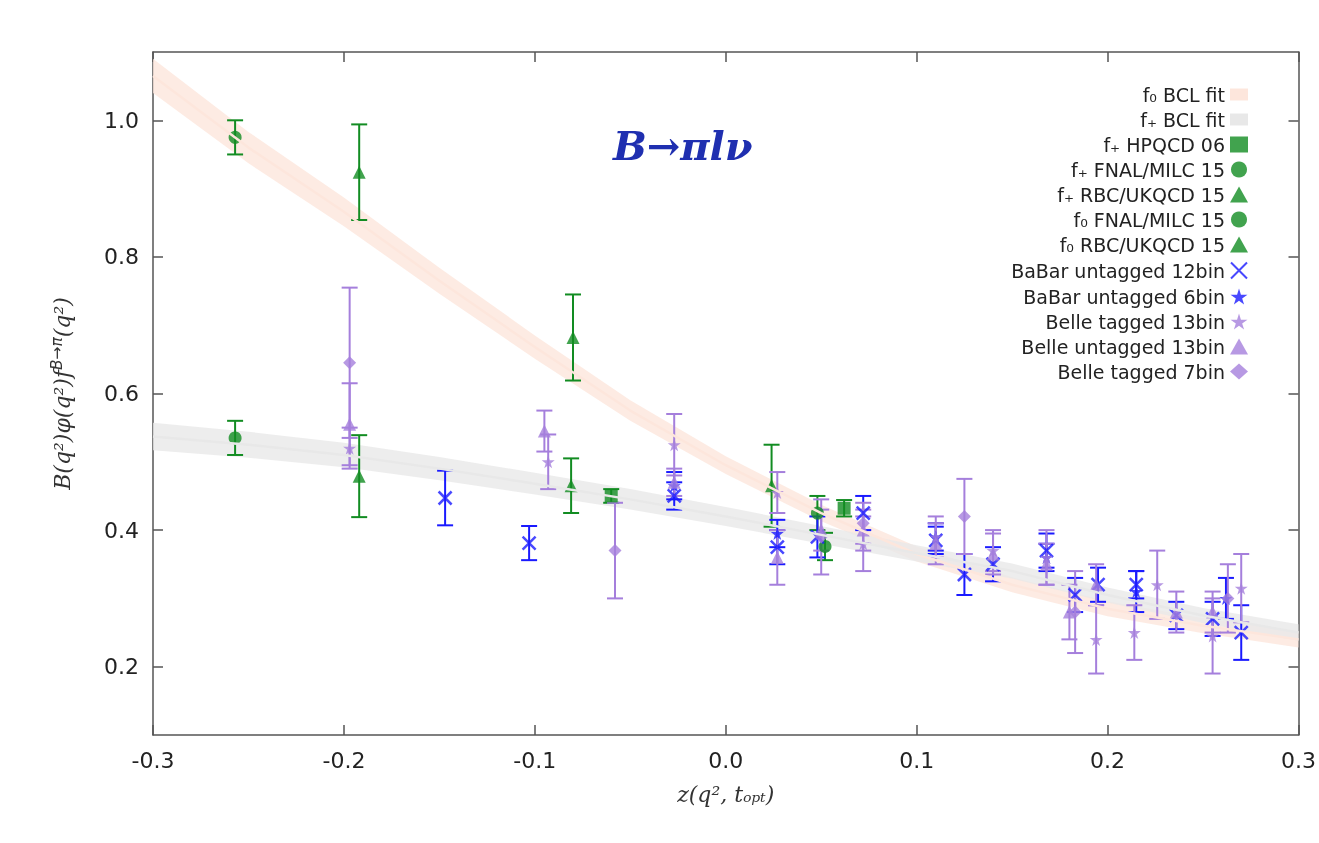 The image size is (1319, 843). What do you see at coordinates (121, 120) in the screenshot?
I see `y-tick-label: 1.0` at bounding box center [121, 120].